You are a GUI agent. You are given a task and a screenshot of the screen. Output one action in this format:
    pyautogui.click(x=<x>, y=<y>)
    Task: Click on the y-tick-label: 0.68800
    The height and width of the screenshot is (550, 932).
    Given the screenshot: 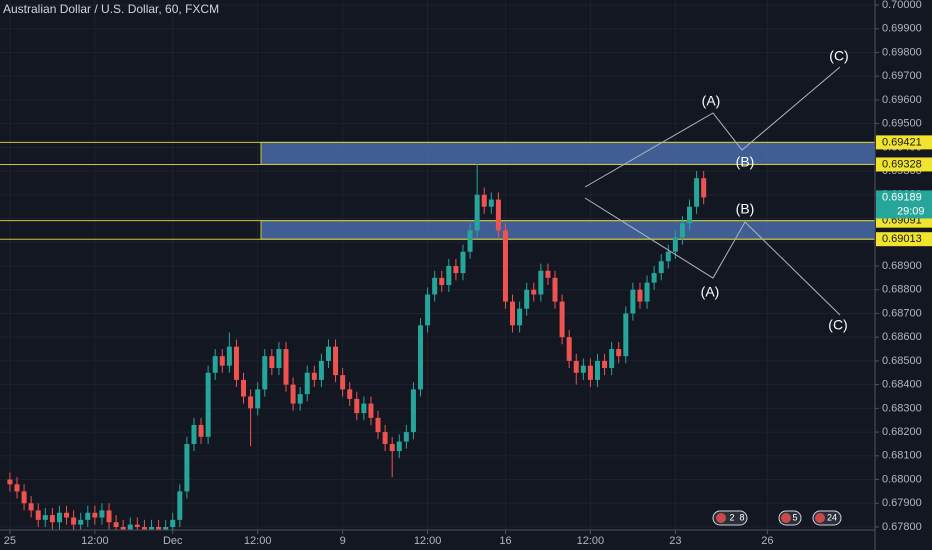 What is the action you would take?
    pyautogui.click(x=902, y=290)
    